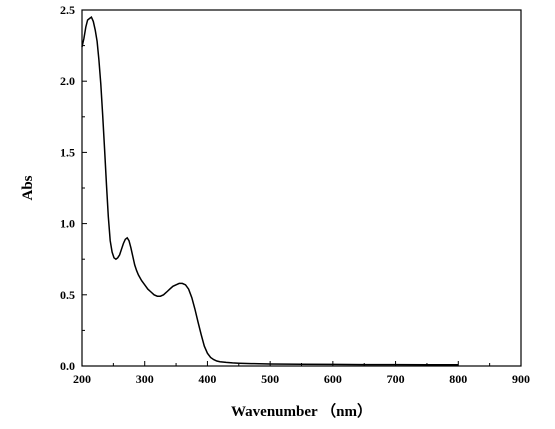 The image size is (555, 429). What do you see at coordinates (67, 152) in the screenshot?
I see `y-tick-label: 1.5` at bounding box center [67, 152].